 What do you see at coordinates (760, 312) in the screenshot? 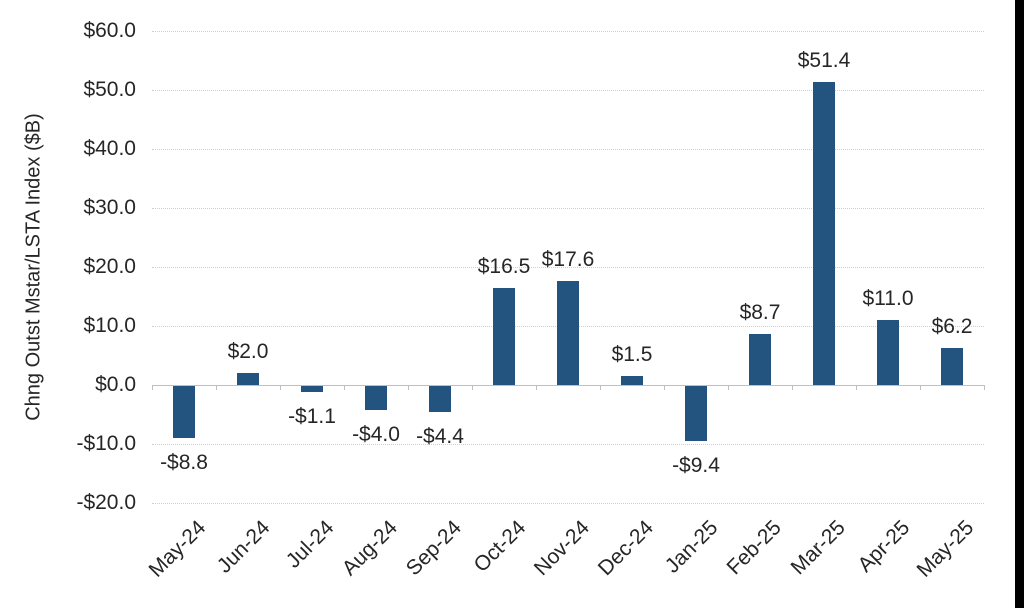
I see `bar-value-label: $8.7` at bounding box center [760, 312].